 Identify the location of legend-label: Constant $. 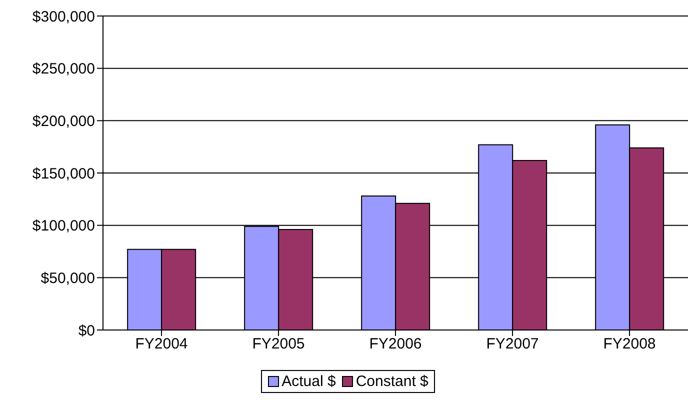
(392, 381).